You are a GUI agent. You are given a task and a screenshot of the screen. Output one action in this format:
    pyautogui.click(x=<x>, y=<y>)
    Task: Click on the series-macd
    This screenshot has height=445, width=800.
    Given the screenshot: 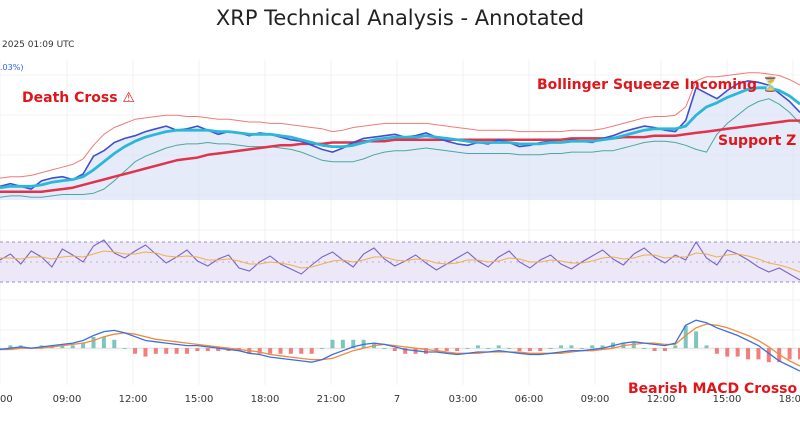 What is the action you would take?
    pyautogui.click(x=400, y=345)
    